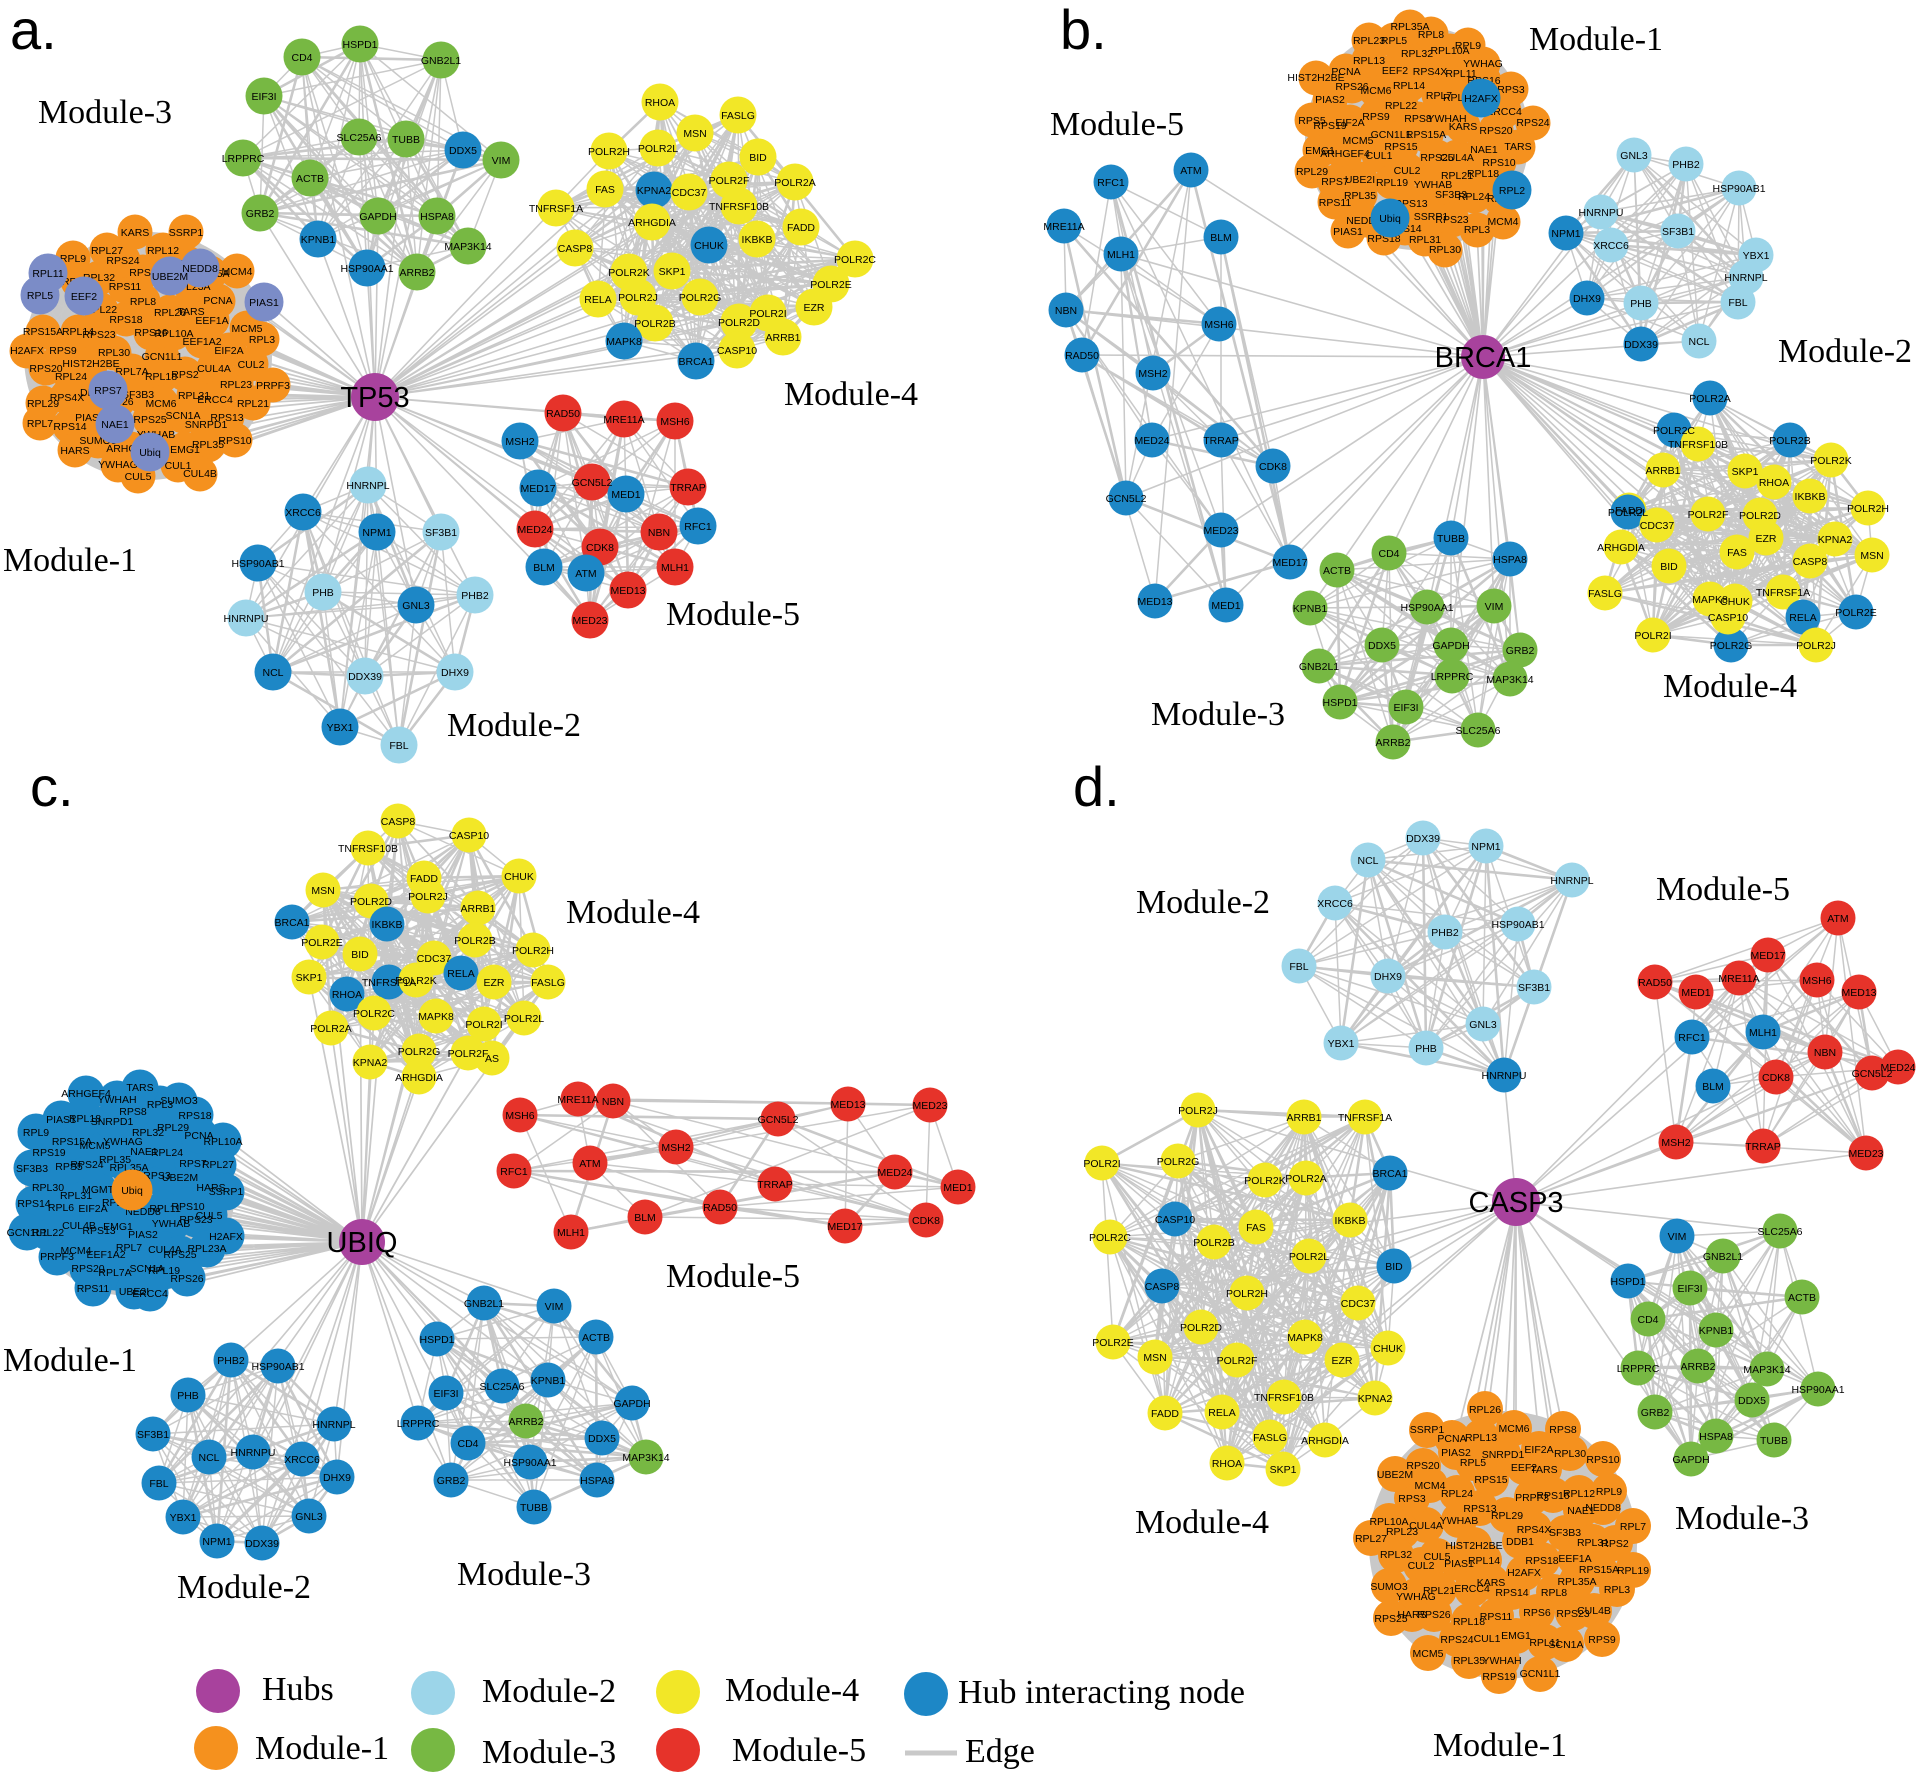  Describe the element at coordinates (1544, 1643) in the screenshot. I see `svg-text: RPL11` at that location.